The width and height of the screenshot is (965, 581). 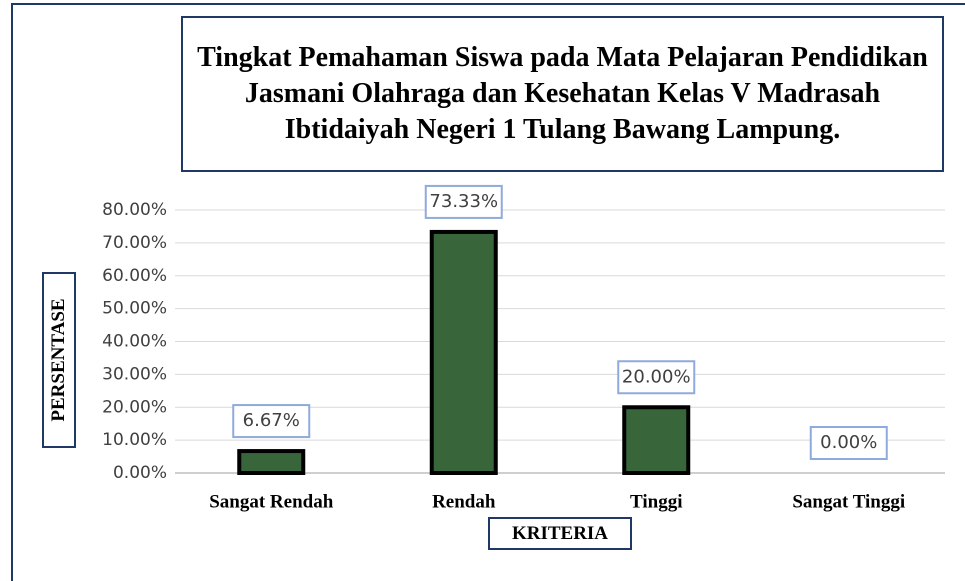 I want to click on value-label: 20.00%, so click(x=656, y=376).